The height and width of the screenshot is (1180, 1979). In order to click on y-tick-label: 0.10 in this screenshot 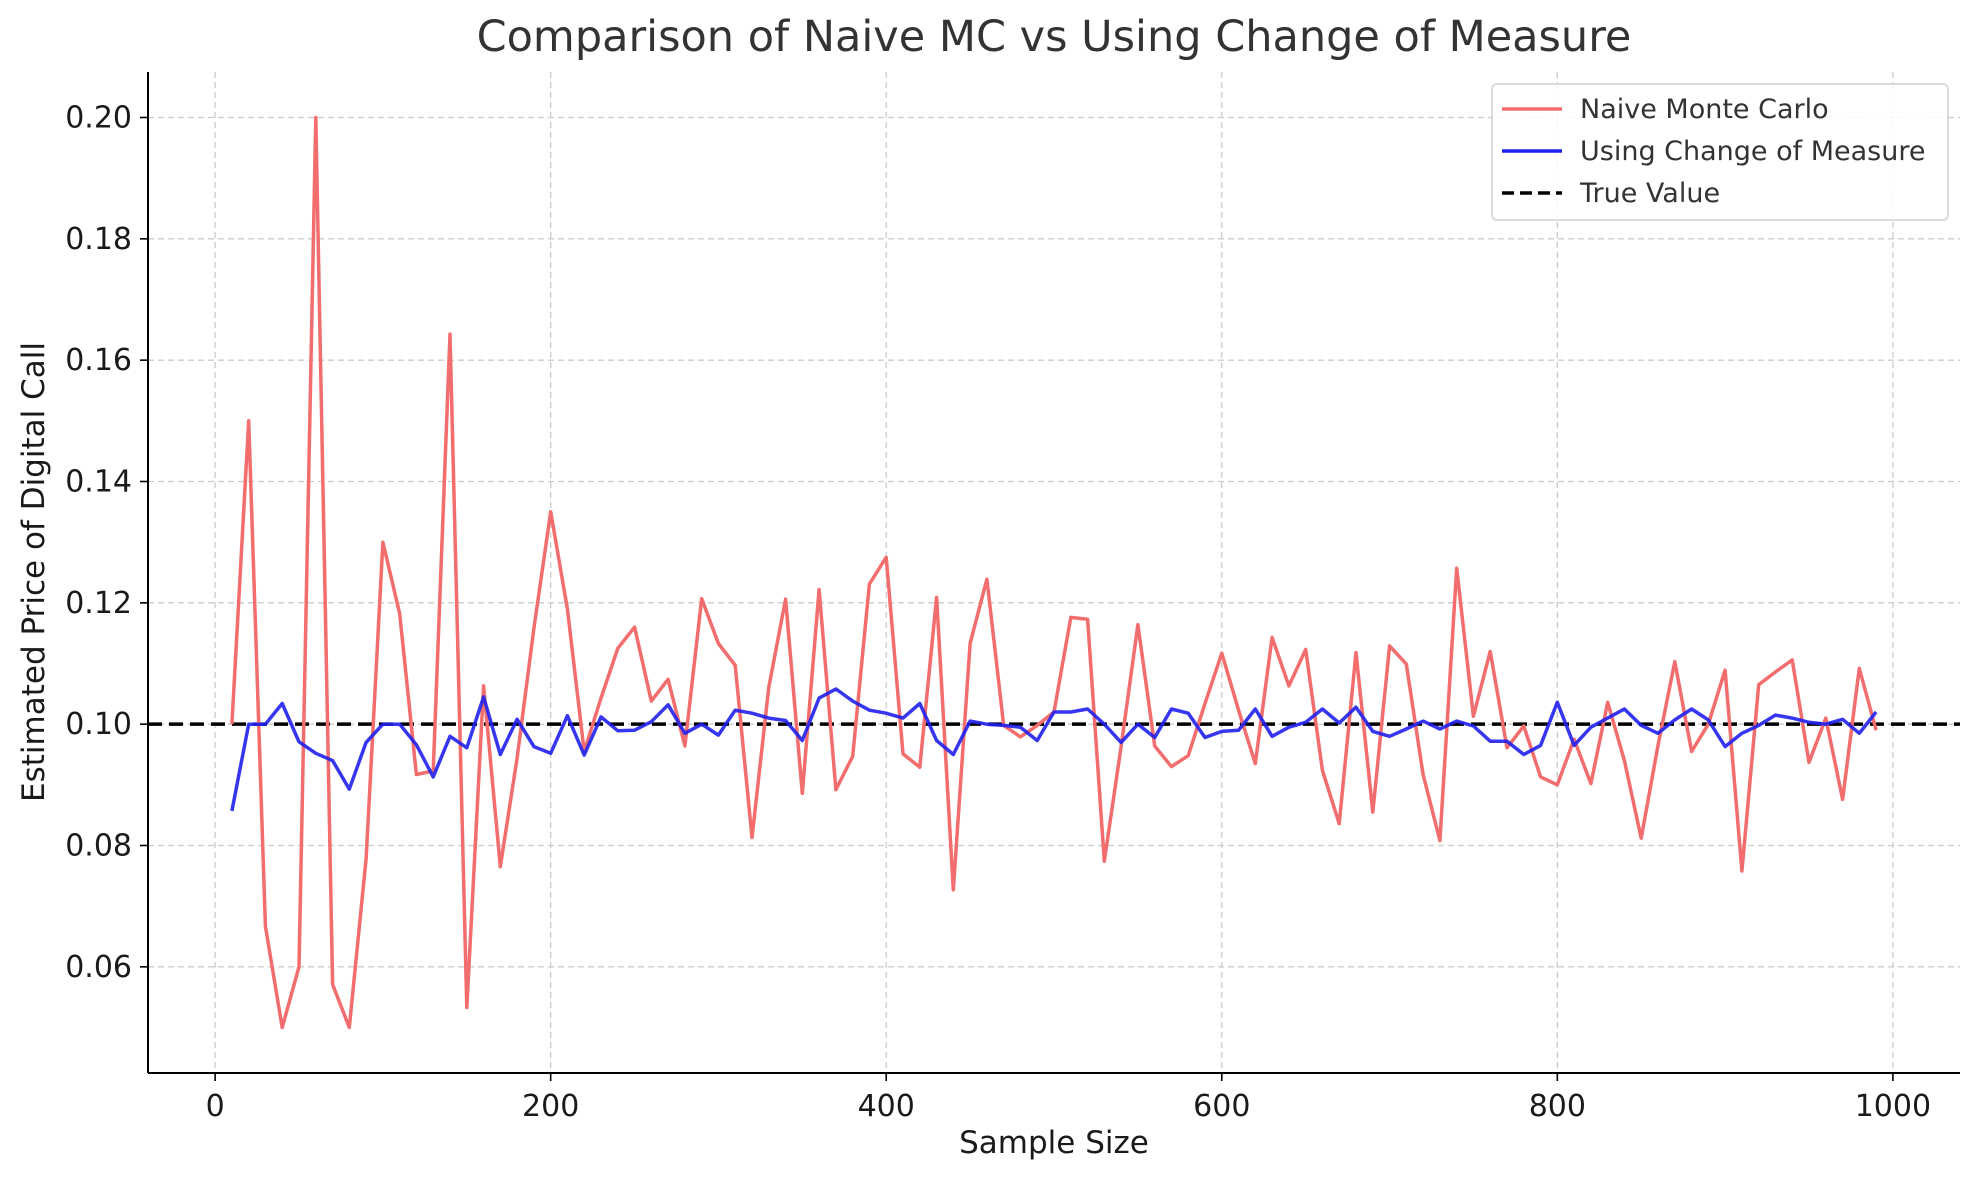, I will do `click(98, 724)`.